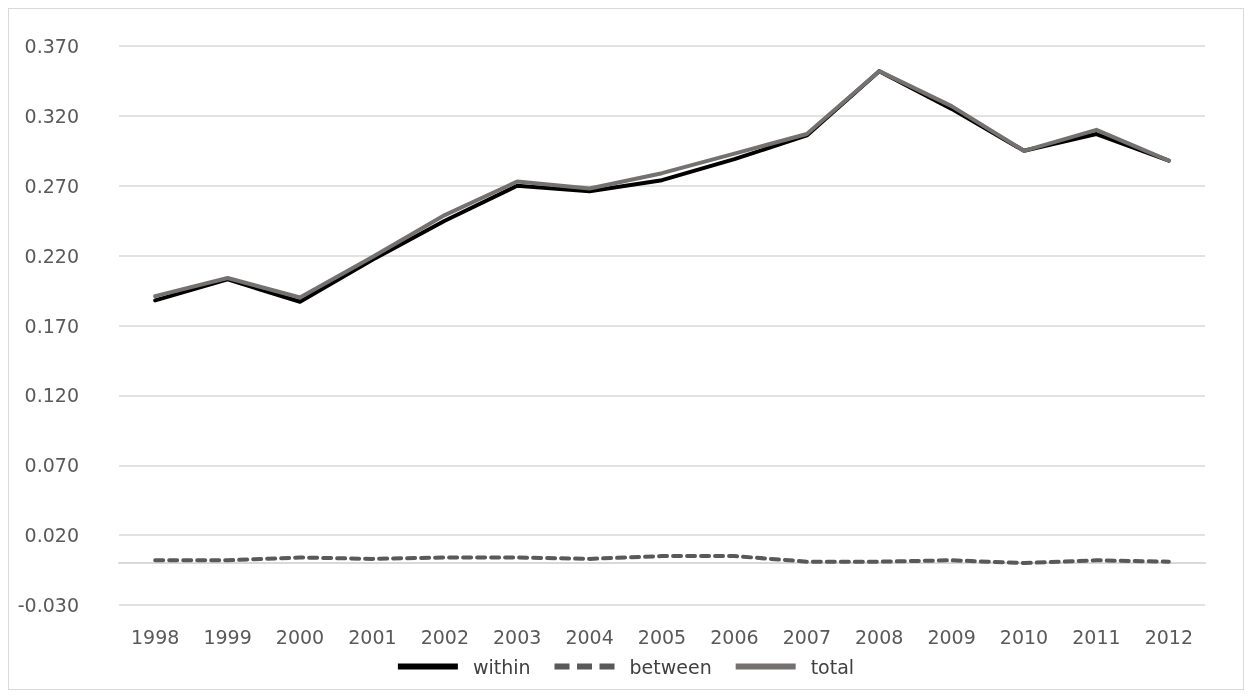 Image resolution: width=1252 pixels, height=698 pixels. Describe the element at coordinates (501, 666) in the screenshot. I see `legend-label: within` at that location.